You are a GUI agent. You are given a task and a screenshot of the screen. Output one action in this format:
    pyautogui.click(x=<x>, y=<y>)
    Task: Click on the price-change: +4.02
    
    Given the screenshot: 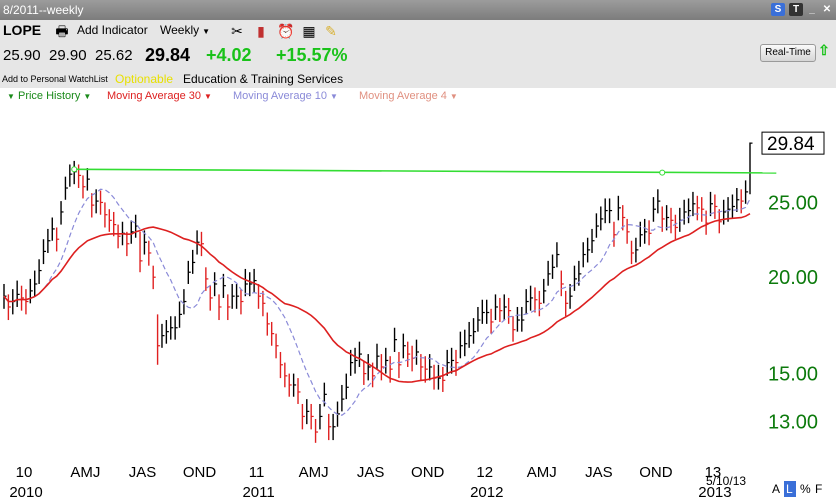 What is the action you would take?
    pyautogui.click(x=229, y=55)
    